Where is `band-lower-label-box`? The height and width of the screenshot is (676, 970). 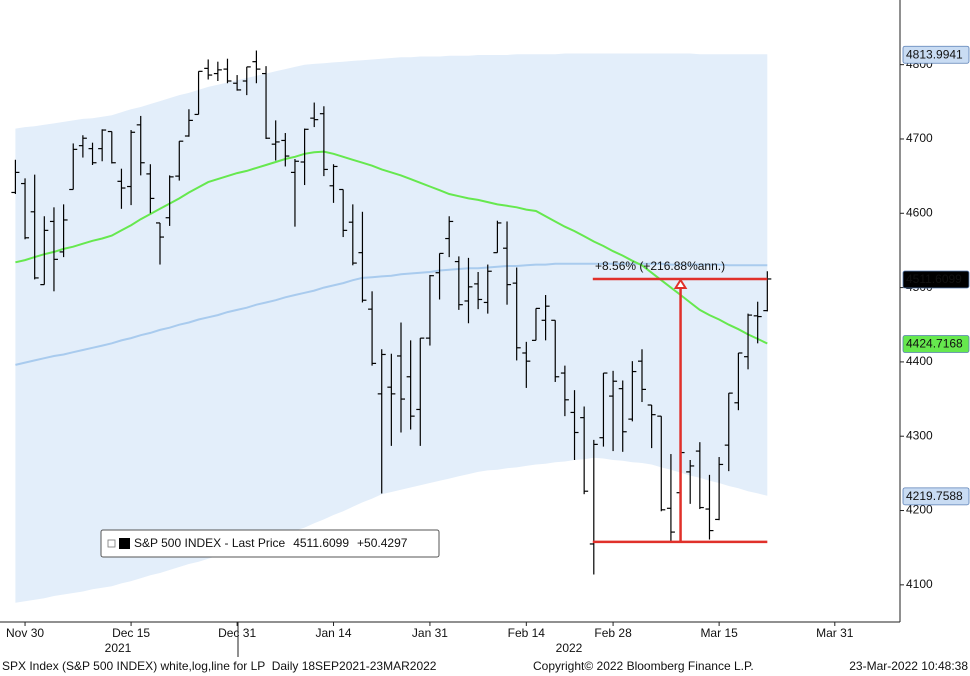 band-lower-label-box is located at coordinates (936, 496).